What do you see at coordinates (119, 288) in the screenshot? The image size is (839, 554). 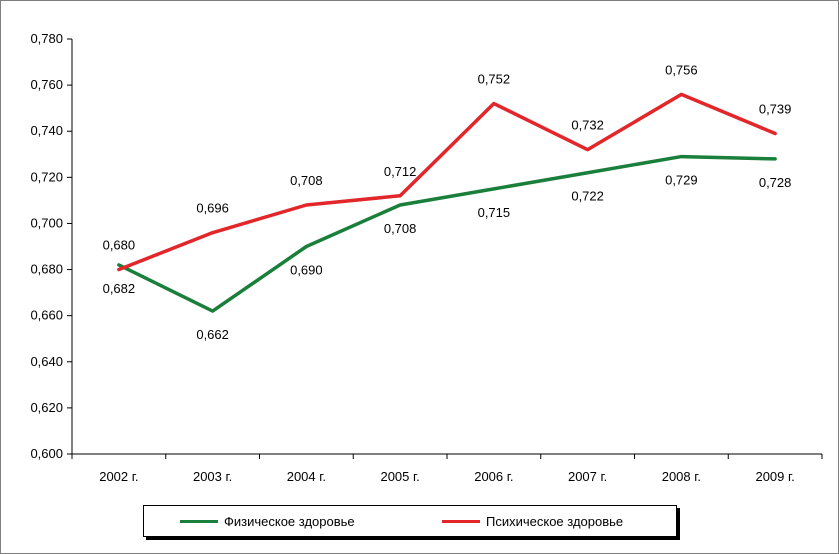 I see `data-label: 0,682` at bounding box center [119, 288].